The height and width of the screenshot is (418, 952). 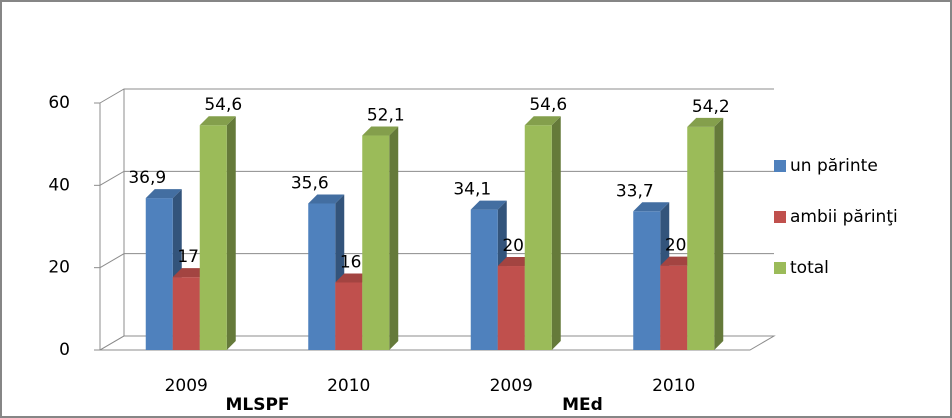 I want to click on legend-label: un părinte, so click(x=834, y=166).